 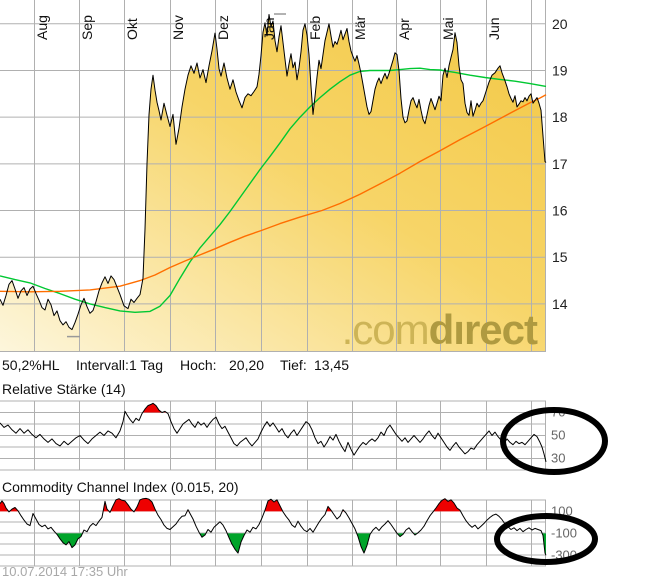 I want to click on high-label: Hoch:, so click(x=198, y=365).